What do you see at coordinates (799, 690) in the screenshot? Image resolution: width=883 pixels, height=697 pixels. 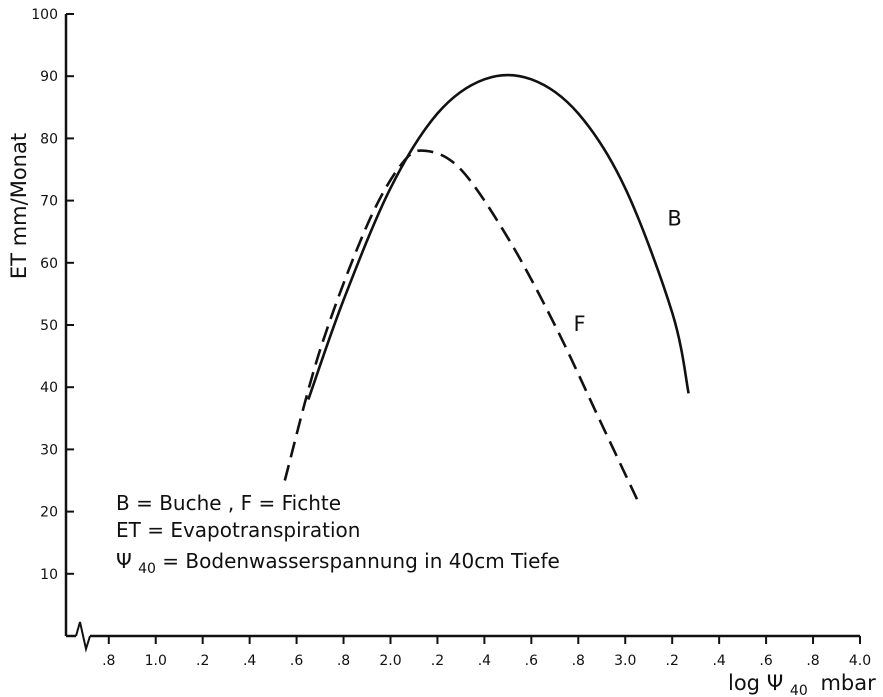 I see `x-axis-title-subscript: 40` at bounding box center [799, 690].